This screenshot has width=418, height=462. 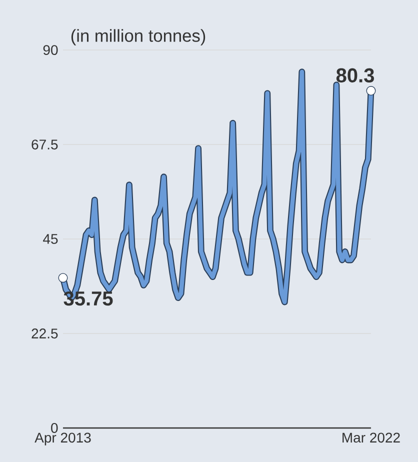 What do you see at coordinates (54, 428) in the screenshot?
I see `y-tick-label: 0` at bounding box center [54, 428].